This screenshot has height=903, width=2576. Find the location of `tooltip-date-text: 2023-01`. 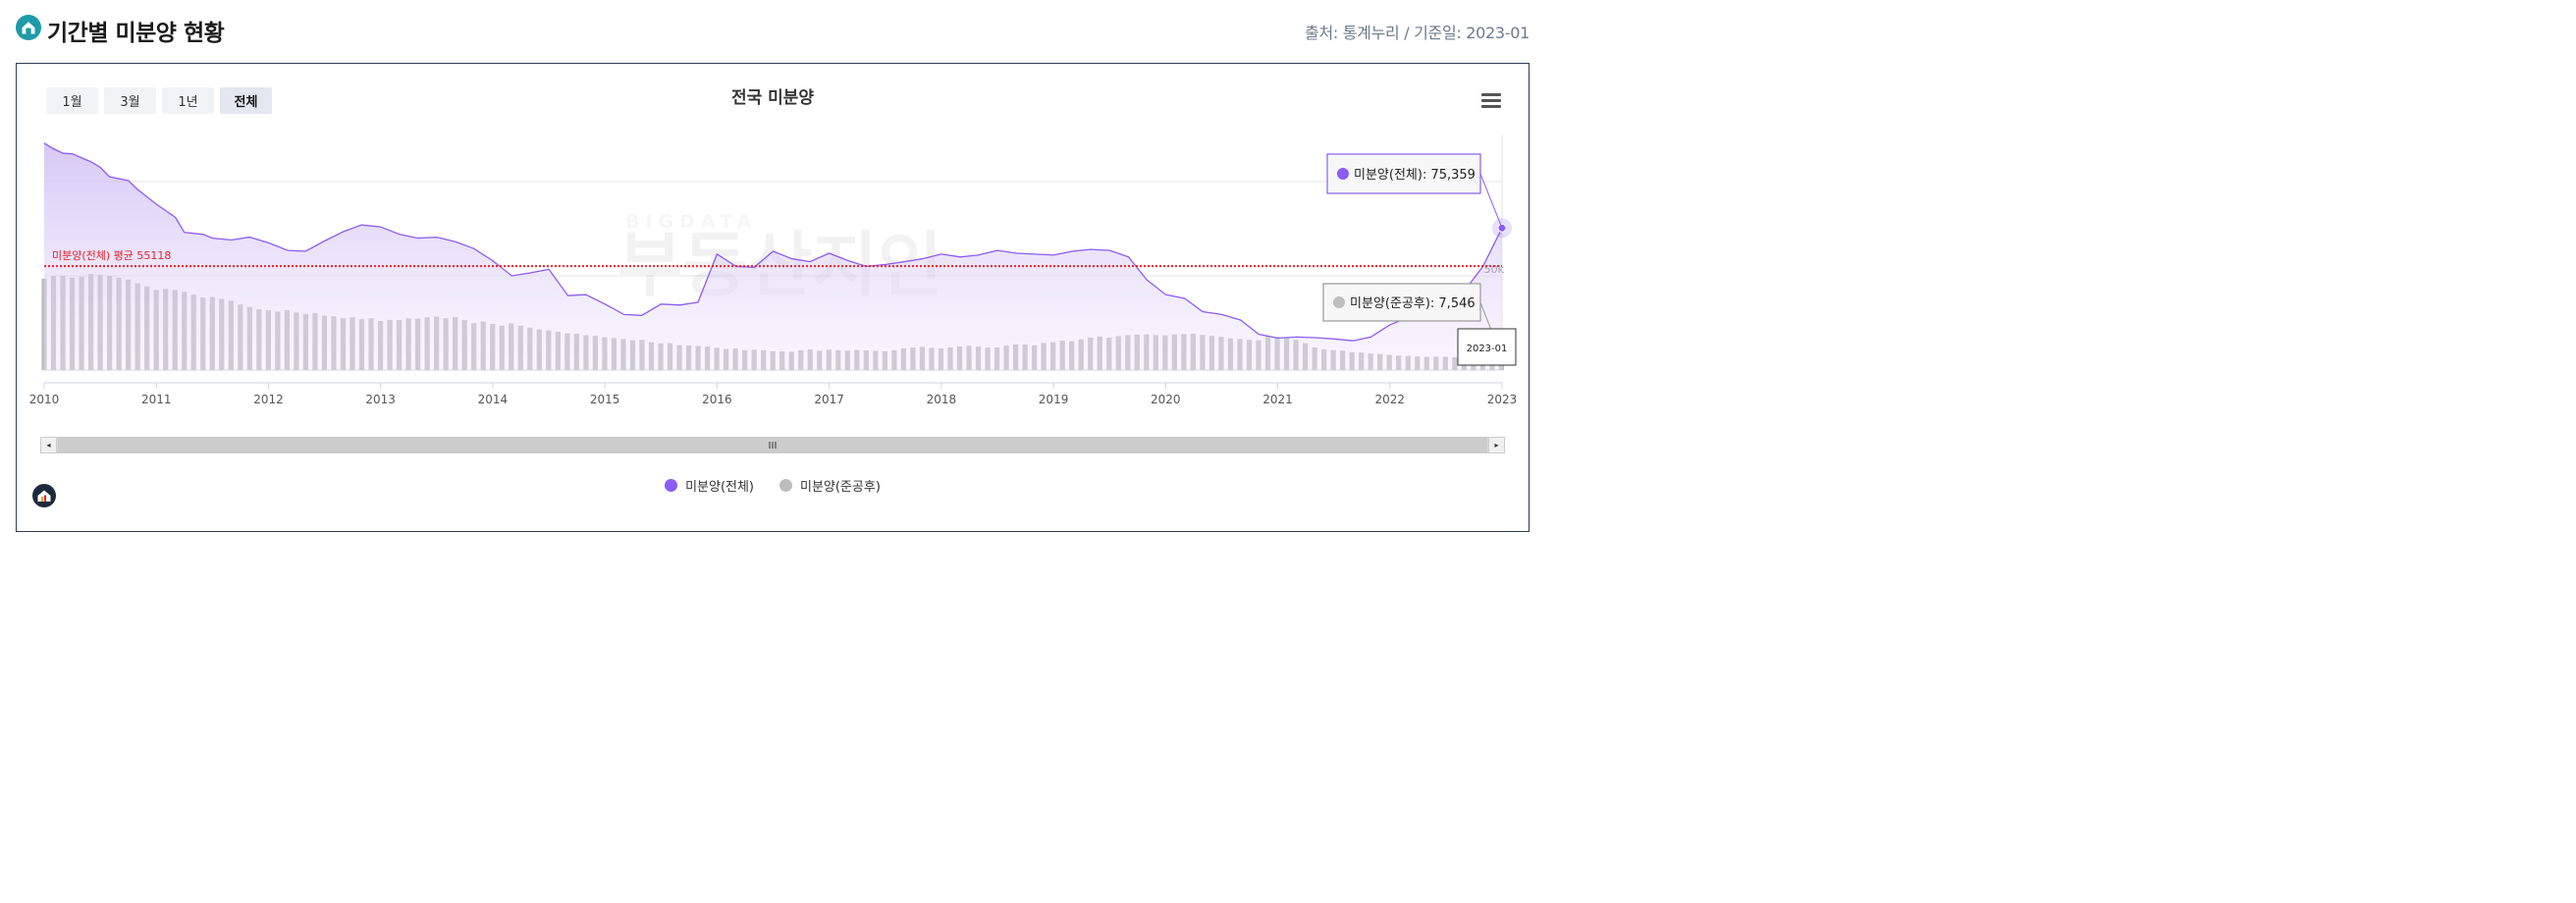

tooltip-date-text: 2023-01 is located at coordinates (1487, 349).